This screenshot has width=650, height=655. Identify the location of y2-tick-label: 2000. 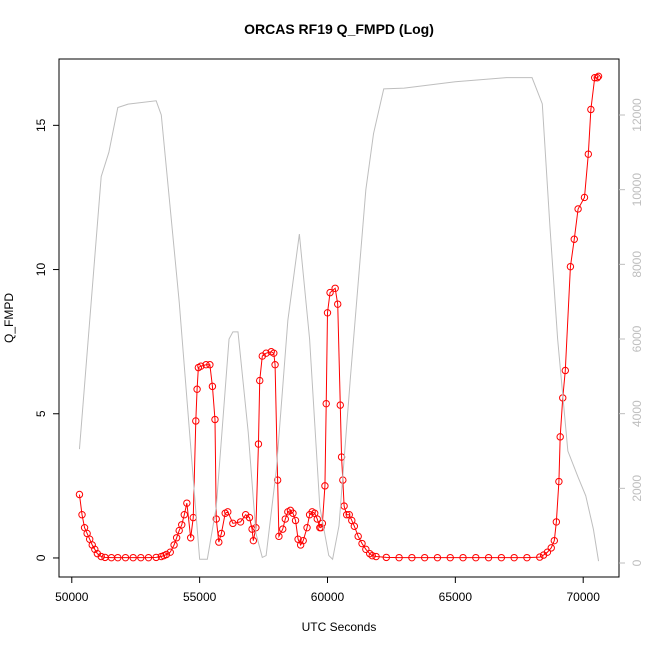
(637, 488).